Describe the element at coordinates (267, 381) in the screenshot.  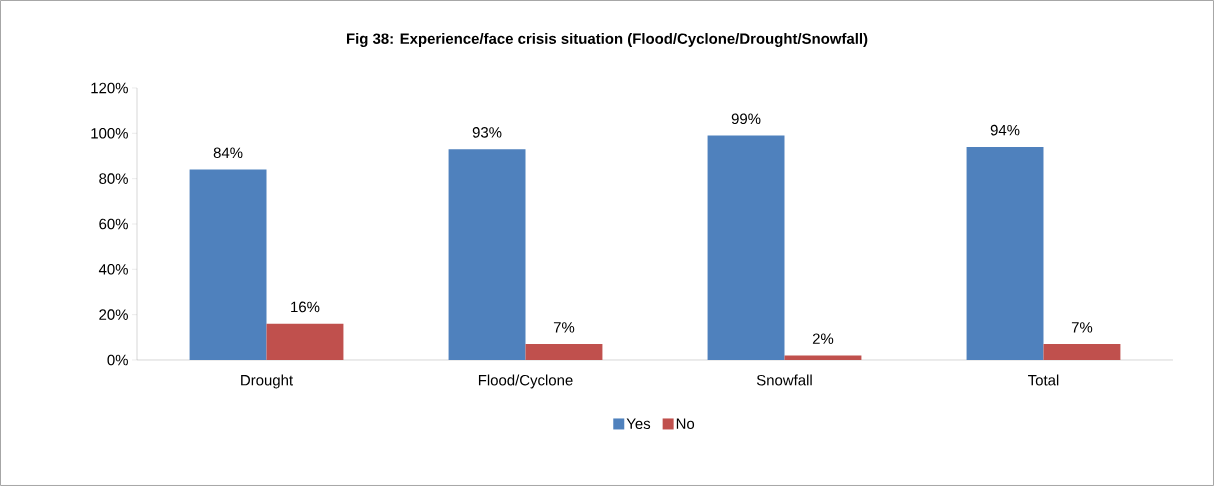
I see `x-tick-label: Drought` at that location.